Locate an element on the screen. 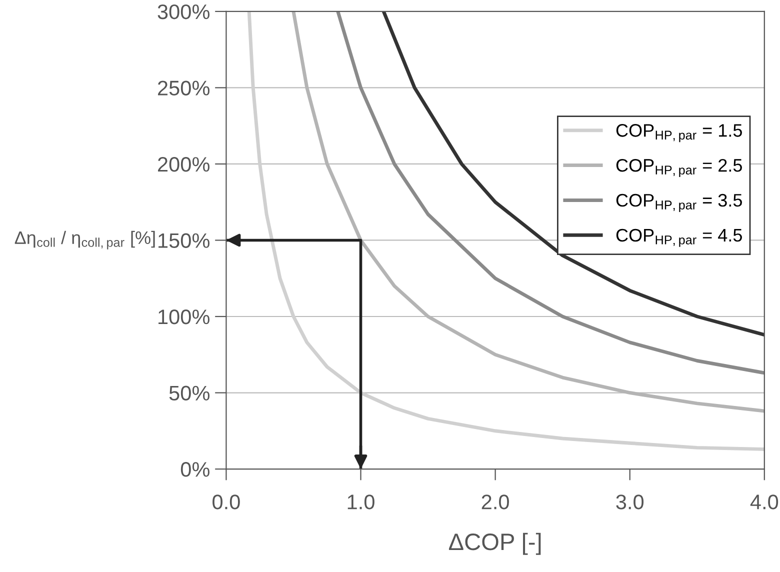 The height and width of the screenshot is (572, 780). legend-label: COP$_{HP,par}$ = 1.5 is located at coordinates (679, 133).